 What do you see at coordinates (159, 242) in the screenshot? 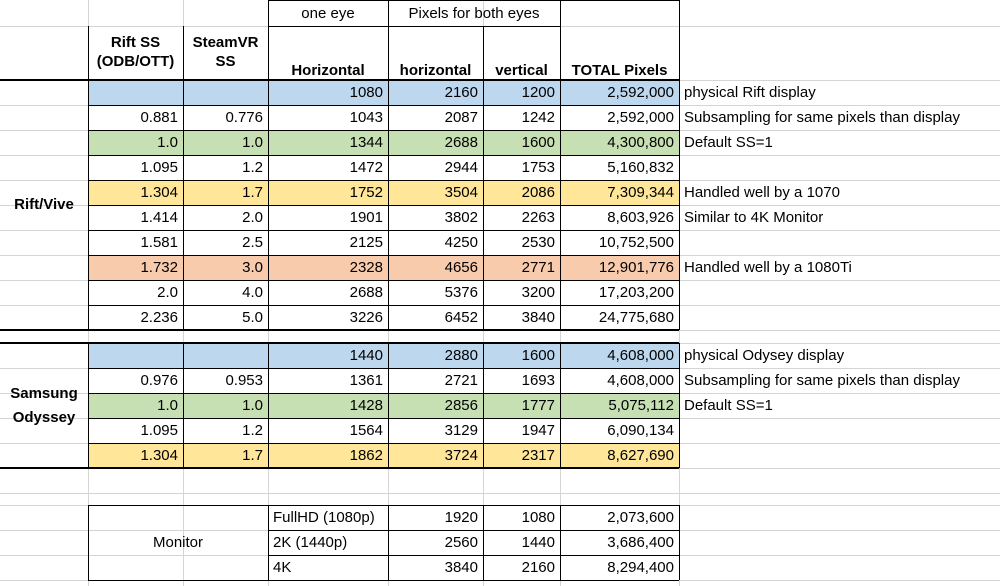
I see `cell-rift-ss: 1.581` at bounding box center [159, 242].